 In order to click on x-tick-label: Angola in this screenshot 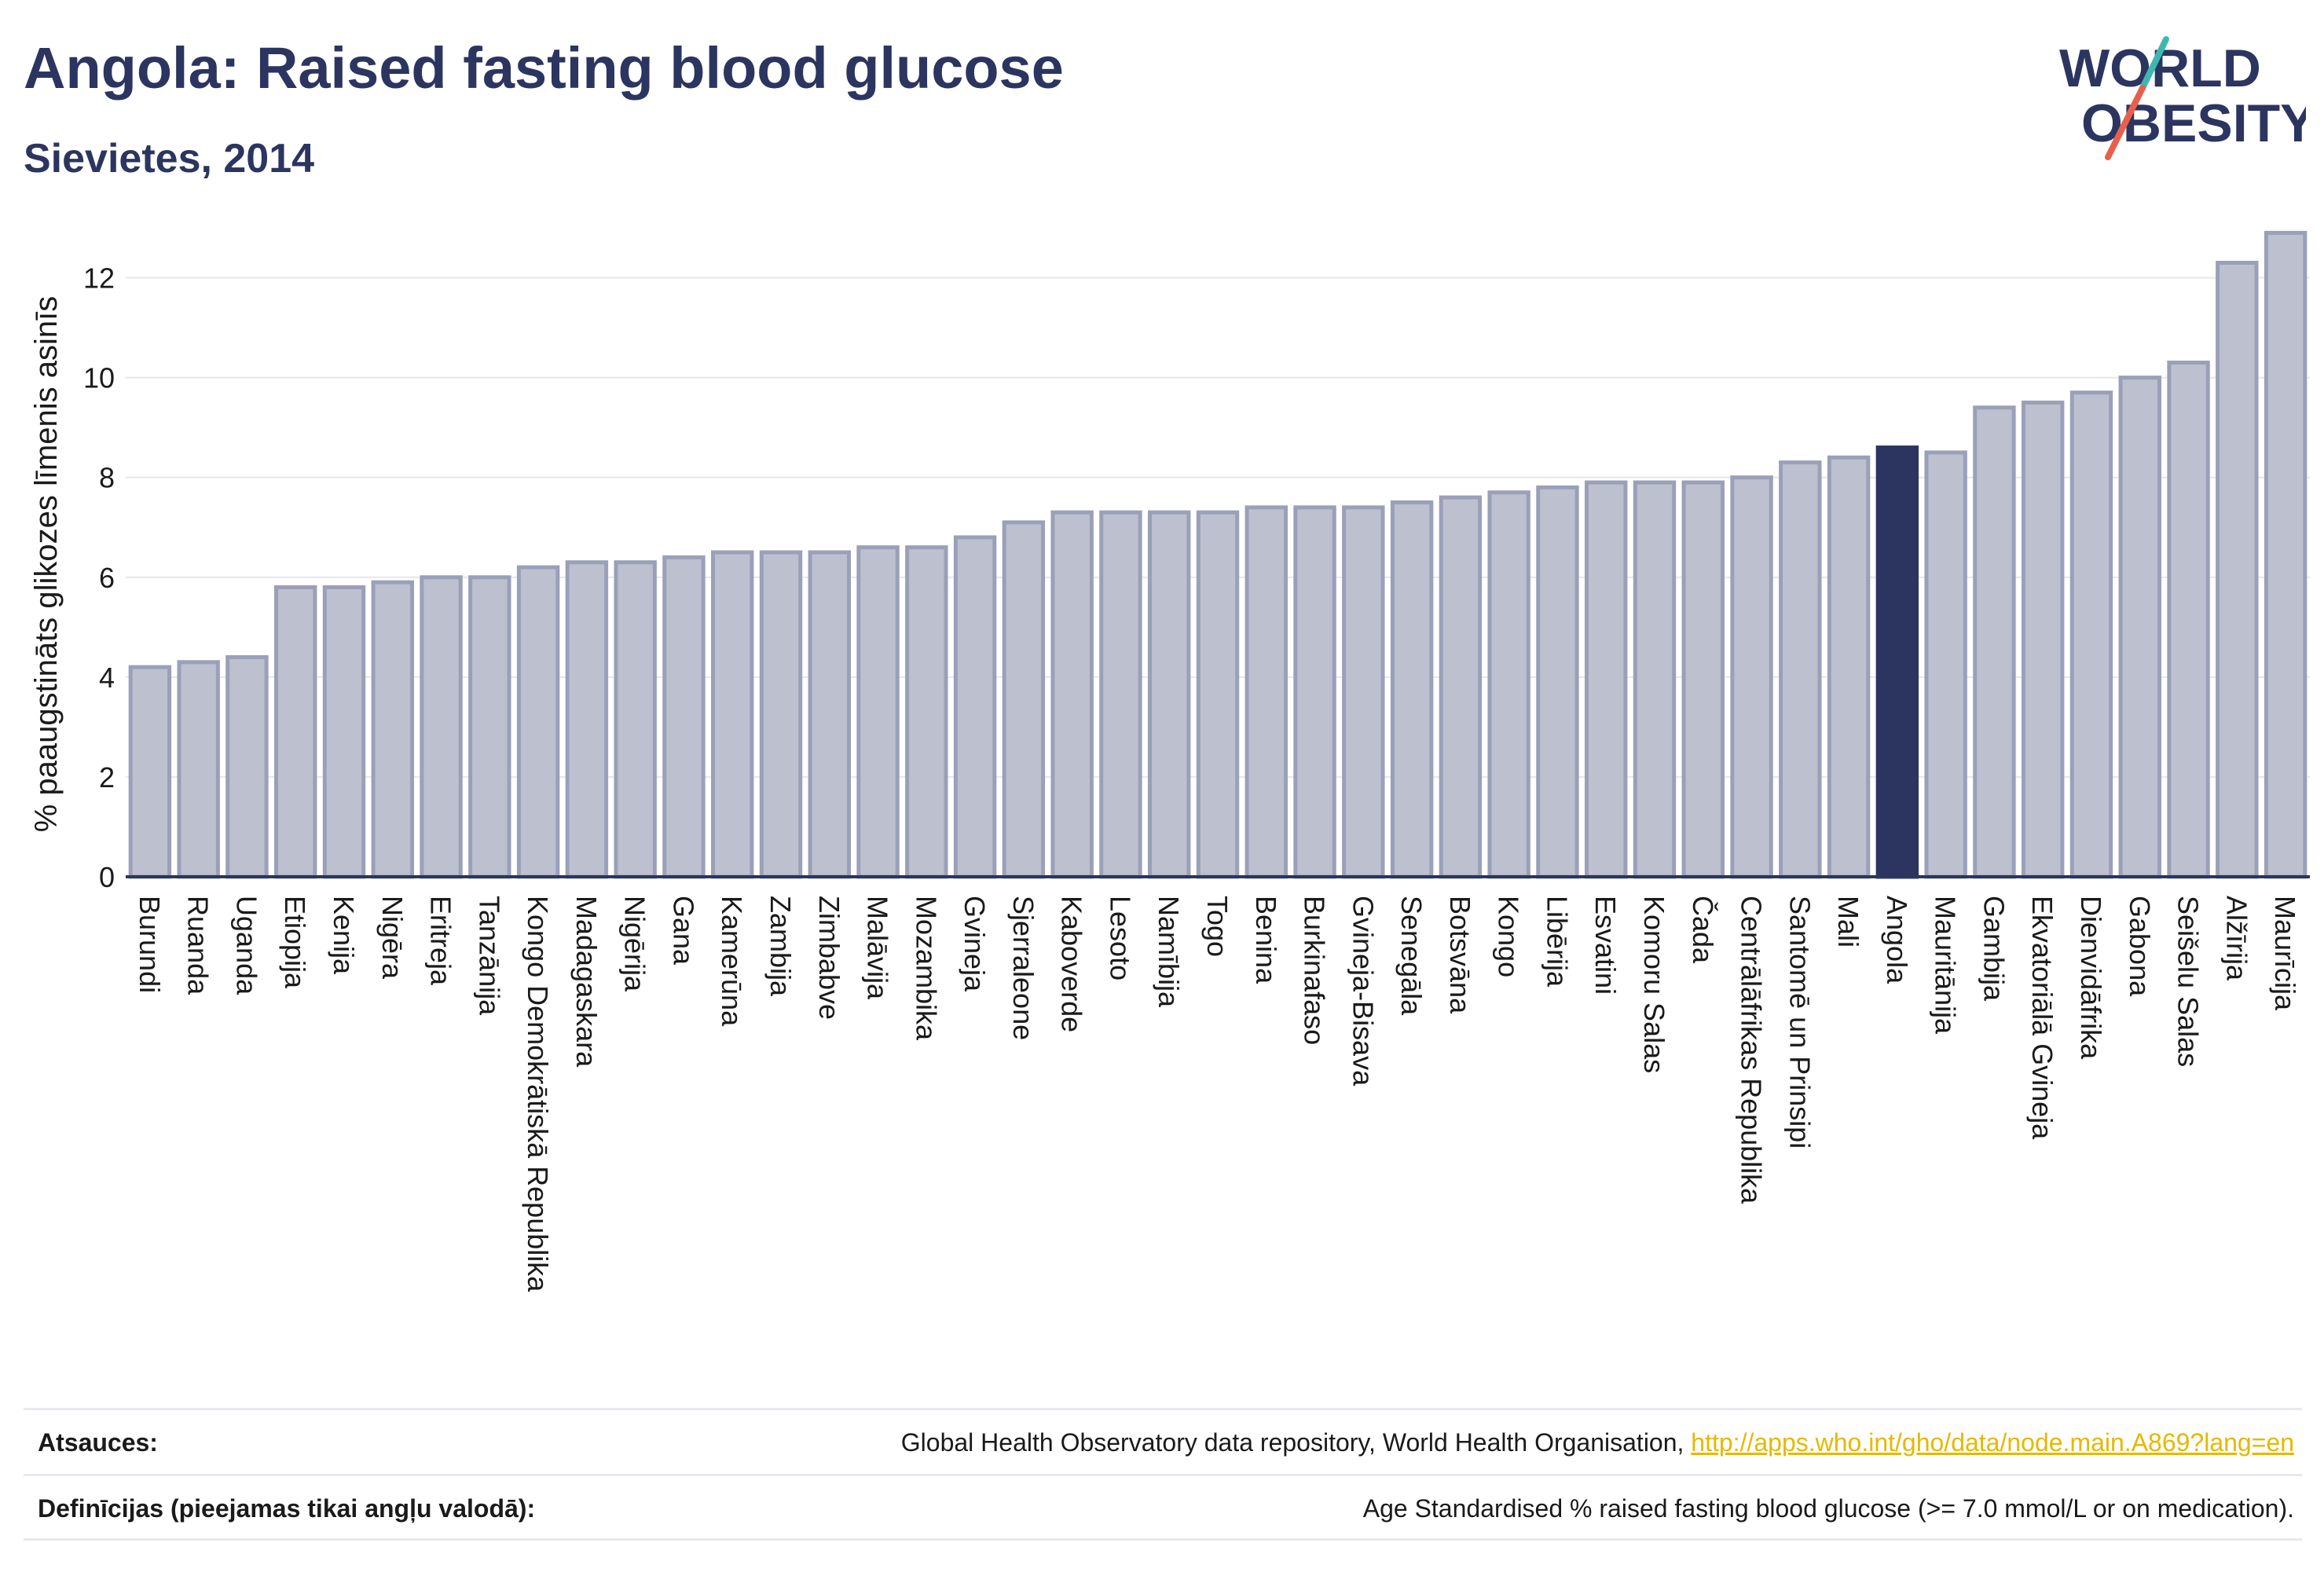, I will do `click(1897, 940)`.